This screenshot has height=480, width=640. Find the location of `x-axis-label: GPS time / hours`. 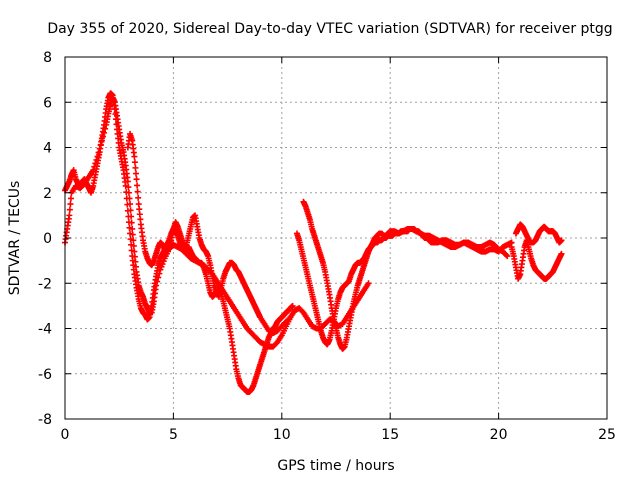

x-axis-label: GPS time / hours is located at coordinates (335, 466).